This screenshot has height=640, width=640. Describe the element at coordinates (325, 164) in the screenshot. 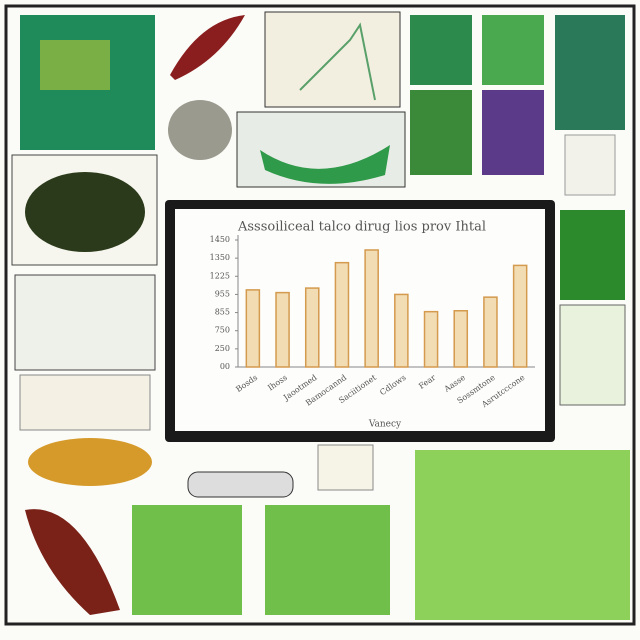

I see `cross-section-shape` at that location.